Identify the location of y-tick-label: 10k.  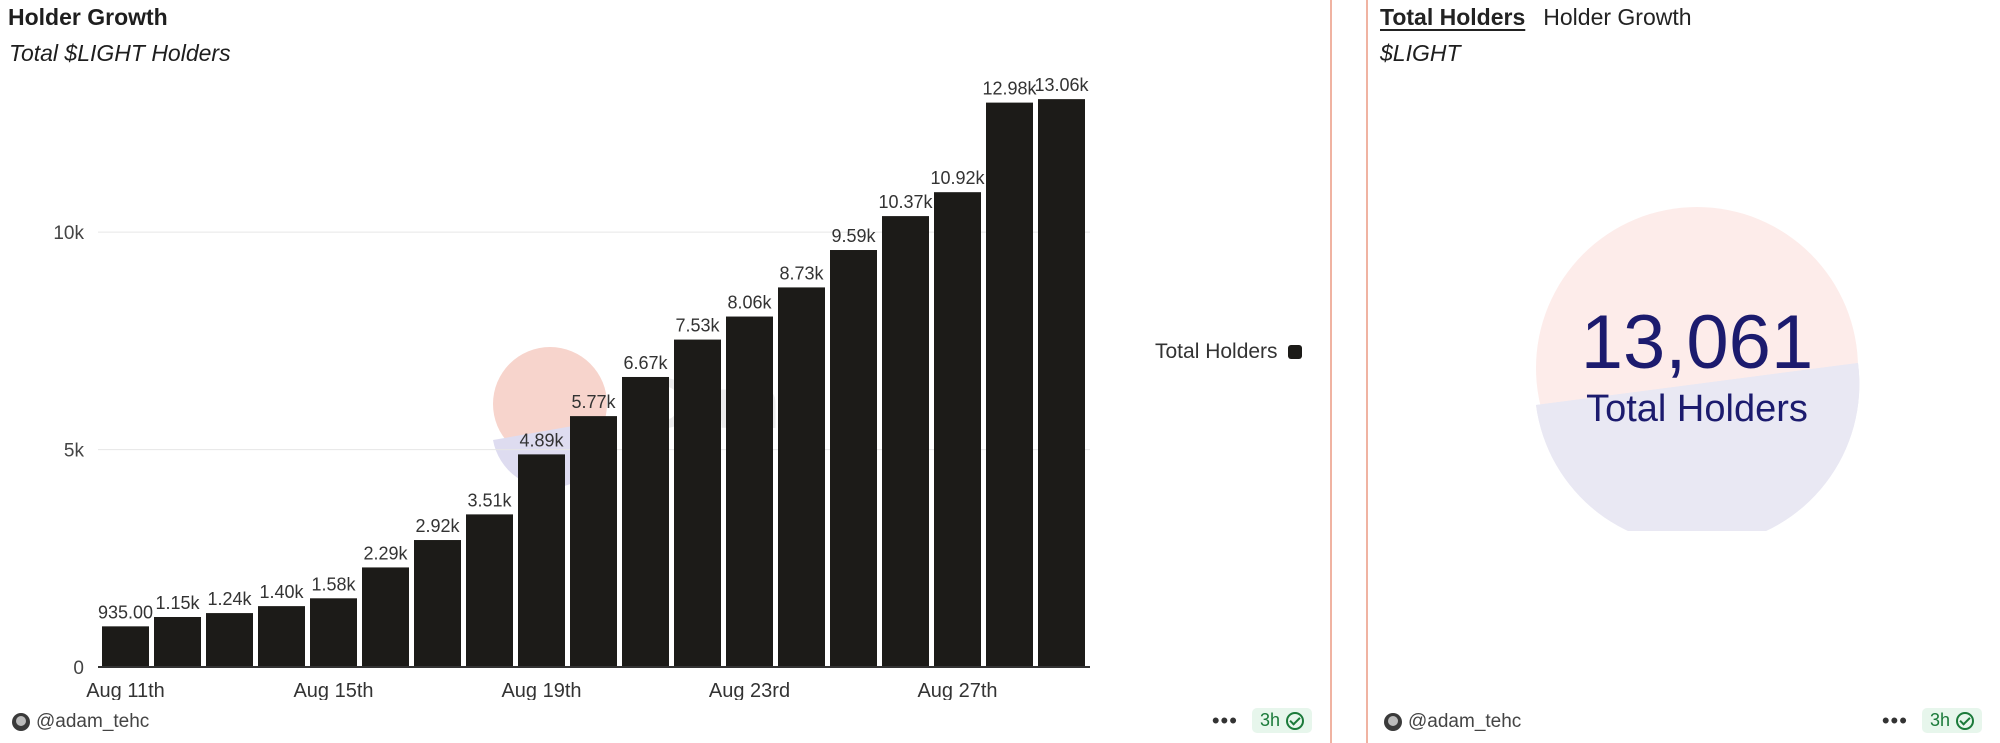
(68, 233).